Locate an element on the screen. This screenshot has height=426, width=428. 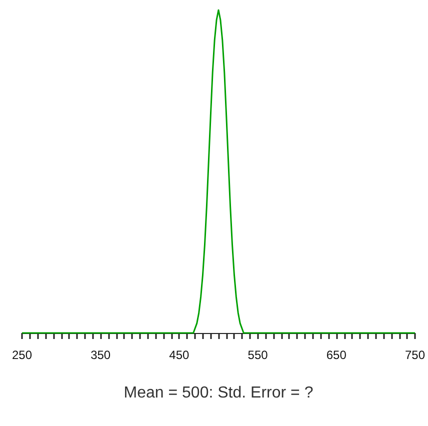
x-axis-title: Mean = 500: Std. Error = ? is located at coordinates (219, 393).